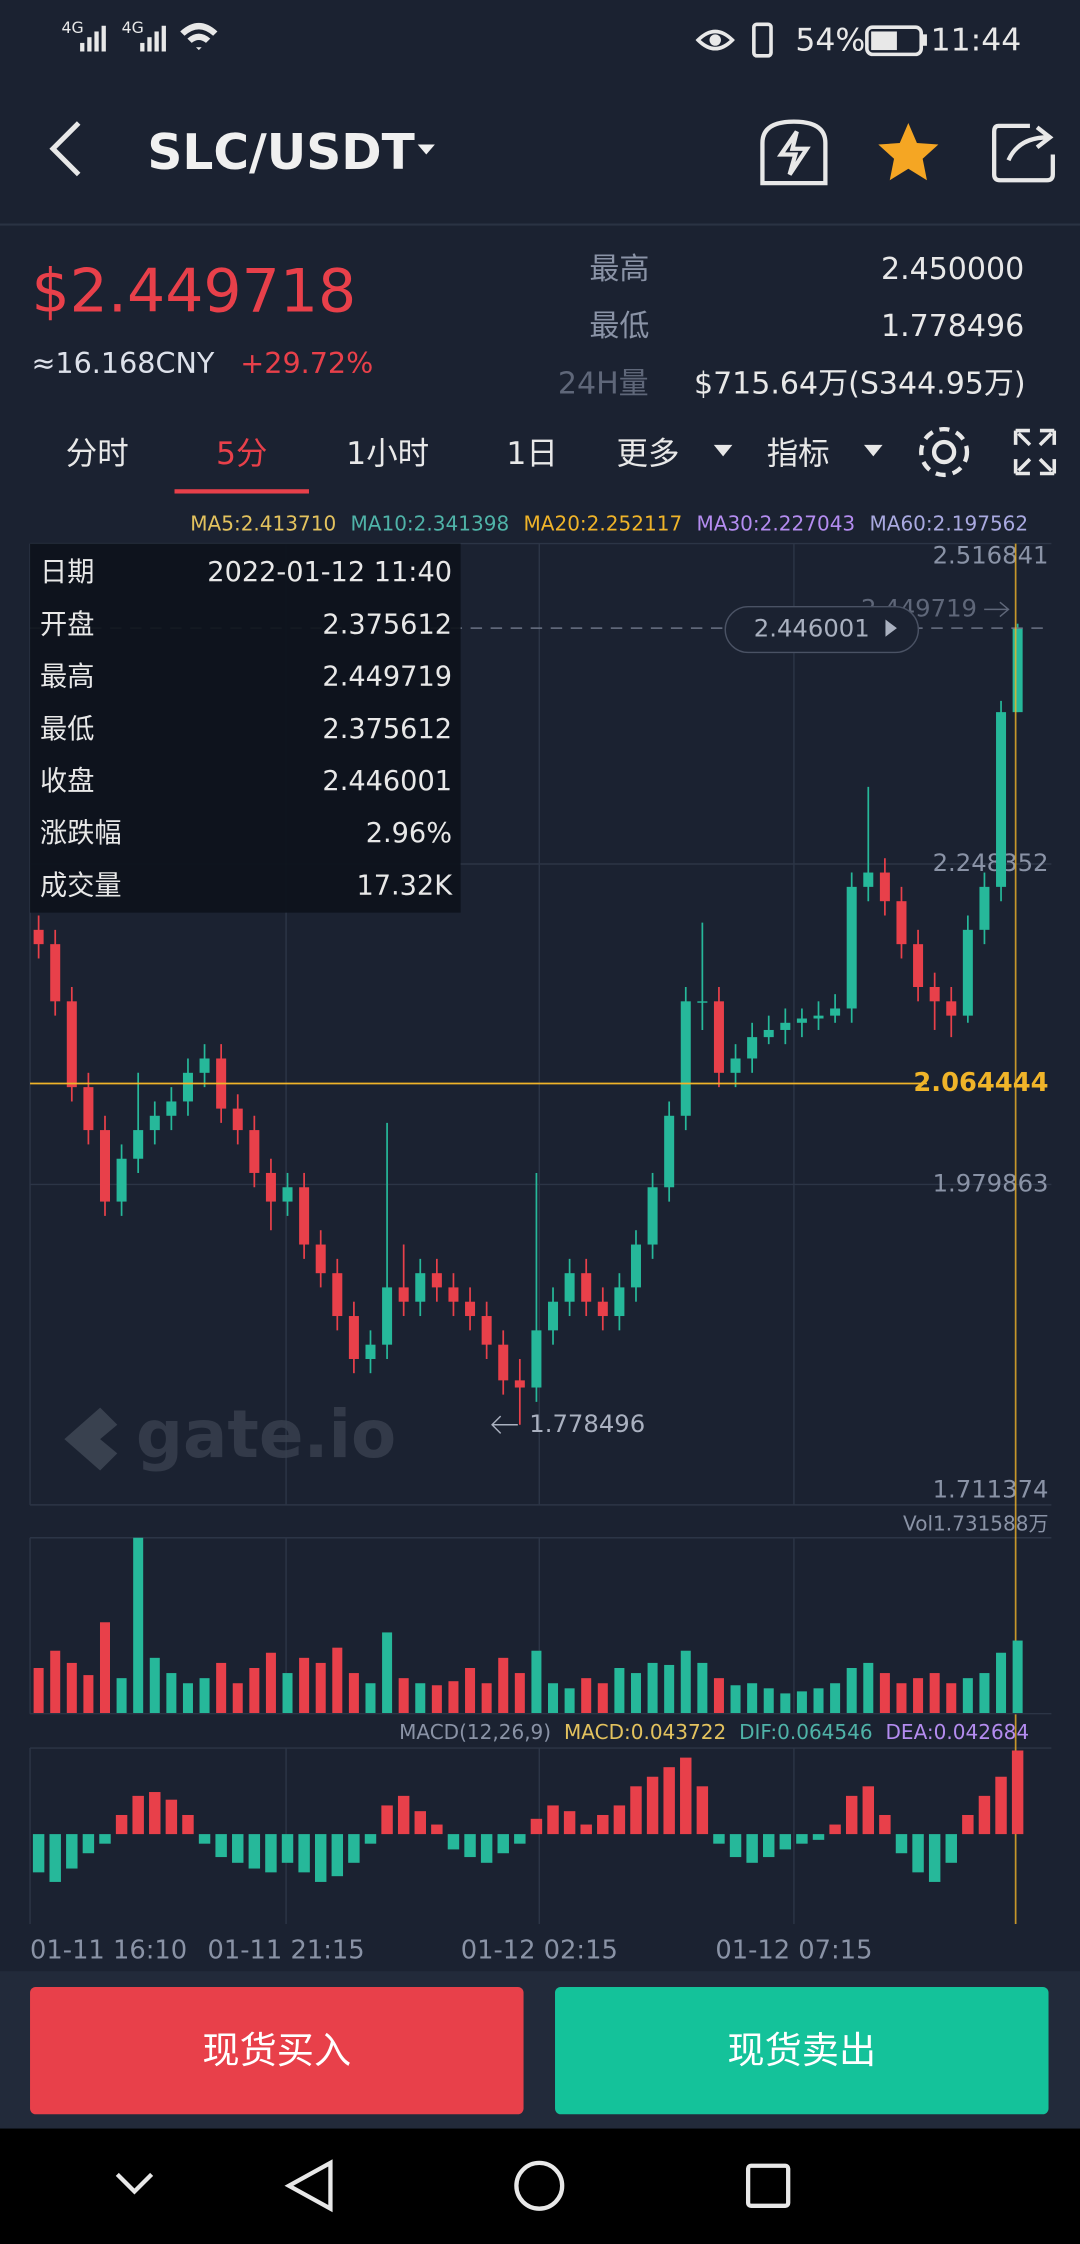  Describe the element at coordinates (266, 1434) in the screenshot. I see `watermark: gate.io` at that location.